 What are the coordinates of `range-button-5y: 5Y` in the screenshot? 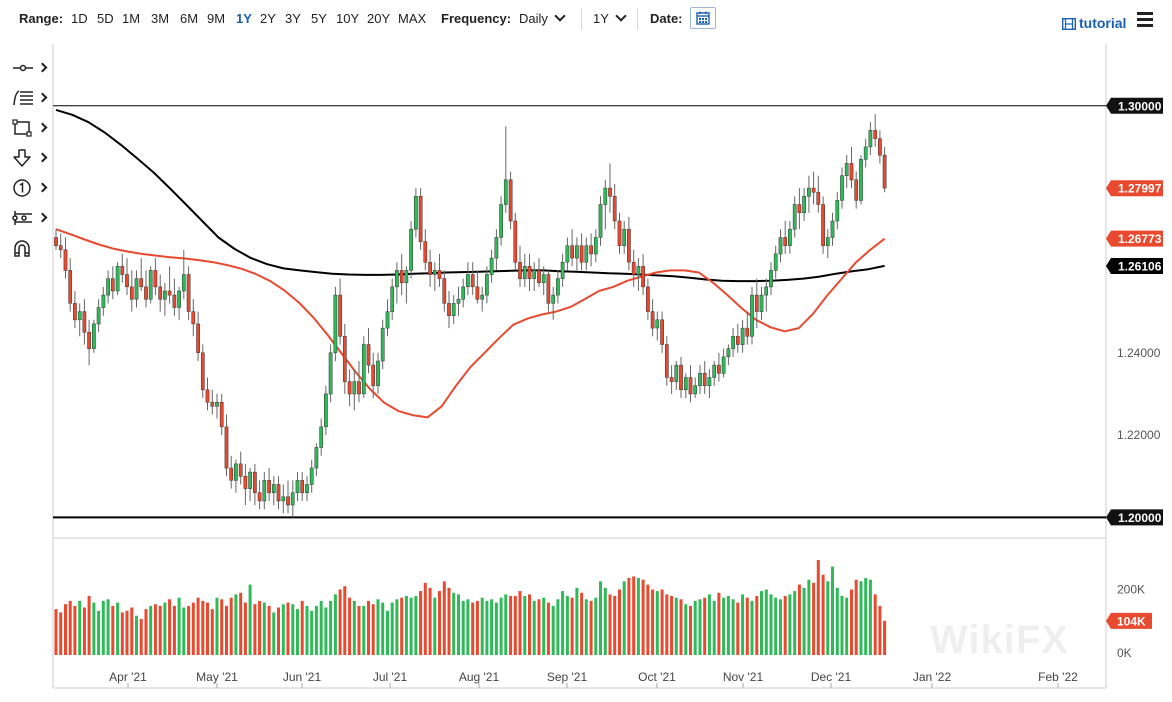 It's located at (319, 18).